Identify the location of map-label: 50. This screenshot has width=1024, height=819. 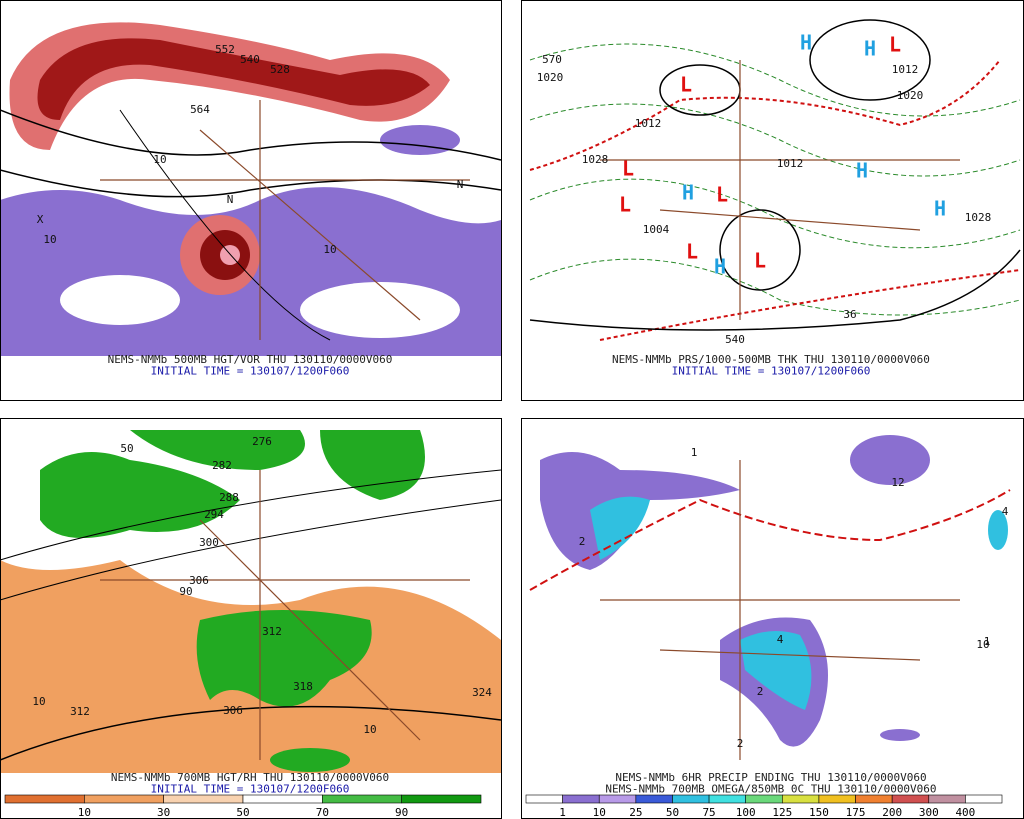
(126, 448).